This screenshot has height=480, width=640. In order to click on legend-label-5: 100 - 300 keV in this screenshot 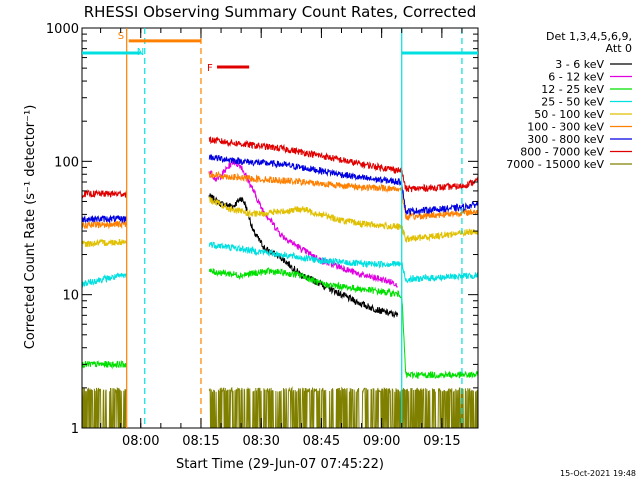, I will do `click(565, 127)`.